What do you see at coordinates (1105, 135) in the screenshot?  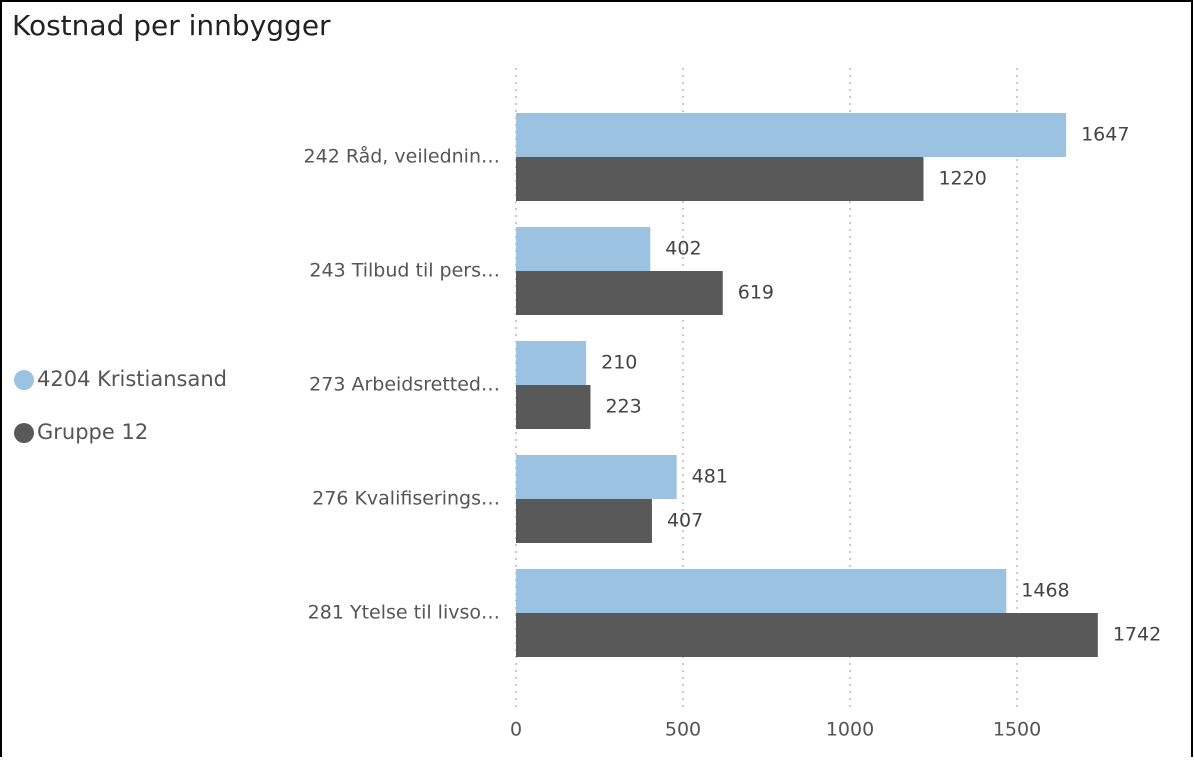 I see `data-label: 1647` at bounding box center [1105, 135].